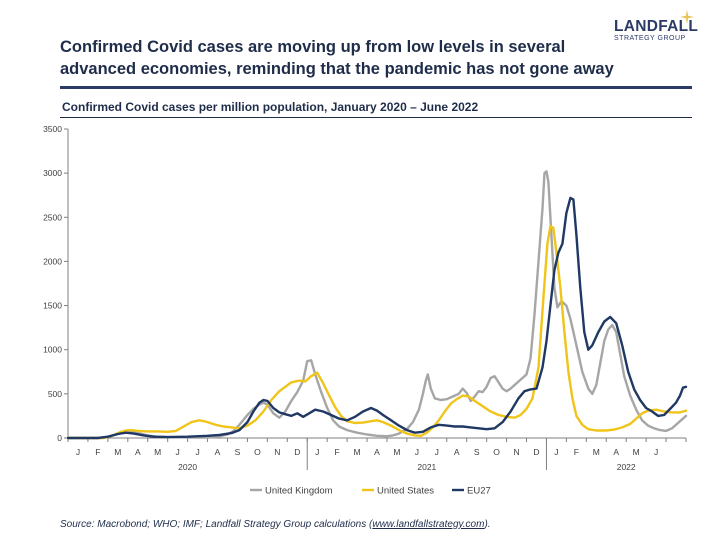  Describe the element at coordinates (52, 129) in the screenshot. I see `y-tick-label: 3500` at that location.